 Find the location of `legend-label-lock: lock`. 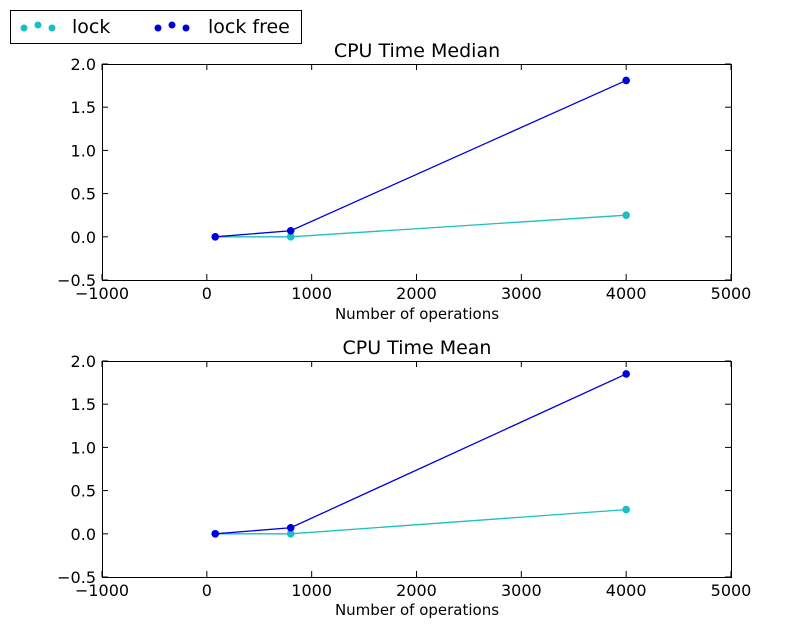

legend-label-lock: lock is located at coordinates (91, 27).